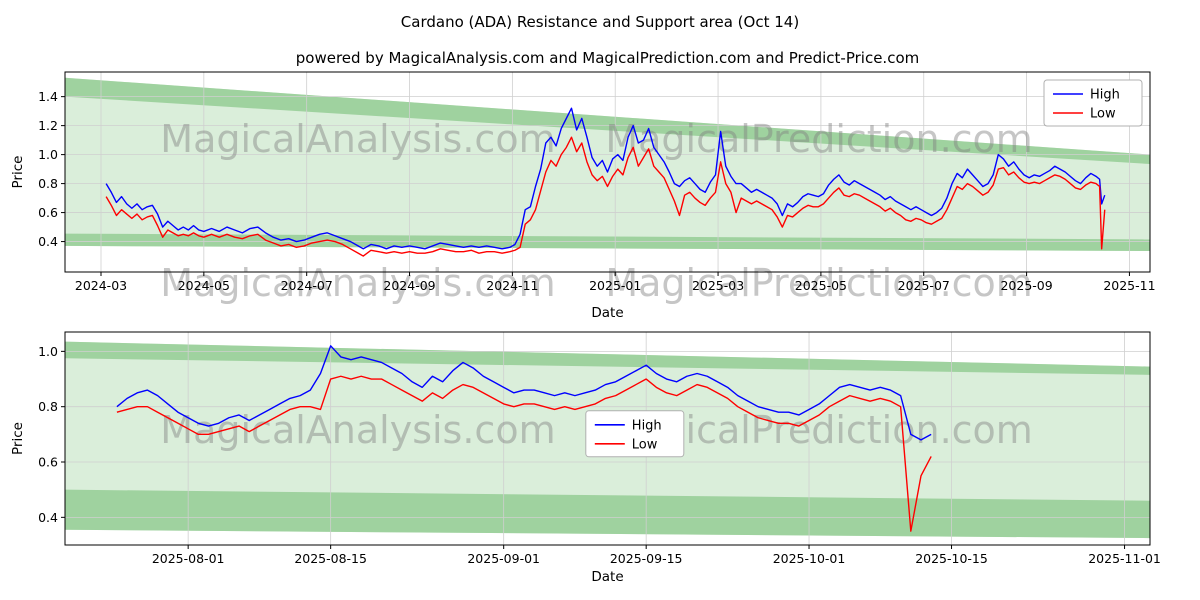 The width and height of the screenshot is (1200, 600). I want to click on x-tick-label: 2025-10-15, so click(951, 558).